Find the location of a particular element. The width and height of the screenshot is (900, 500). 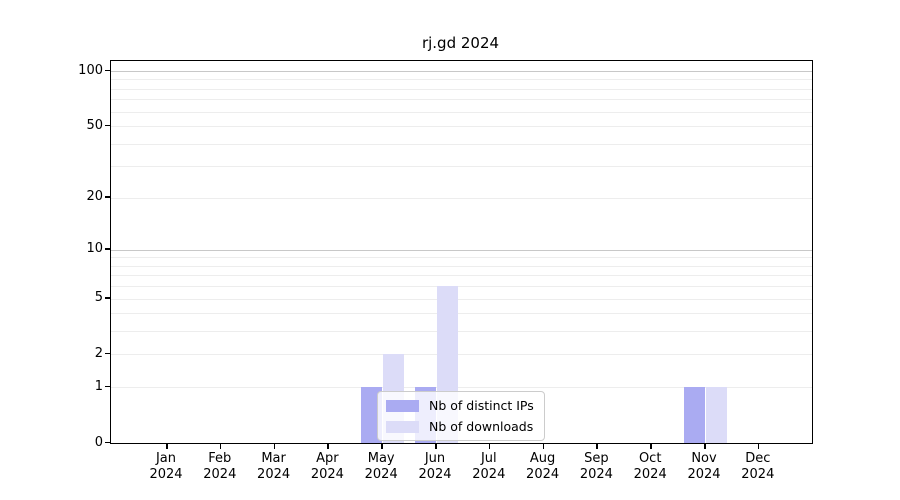

y-tick-label-10: 10 is located at coordinates (94, 249).